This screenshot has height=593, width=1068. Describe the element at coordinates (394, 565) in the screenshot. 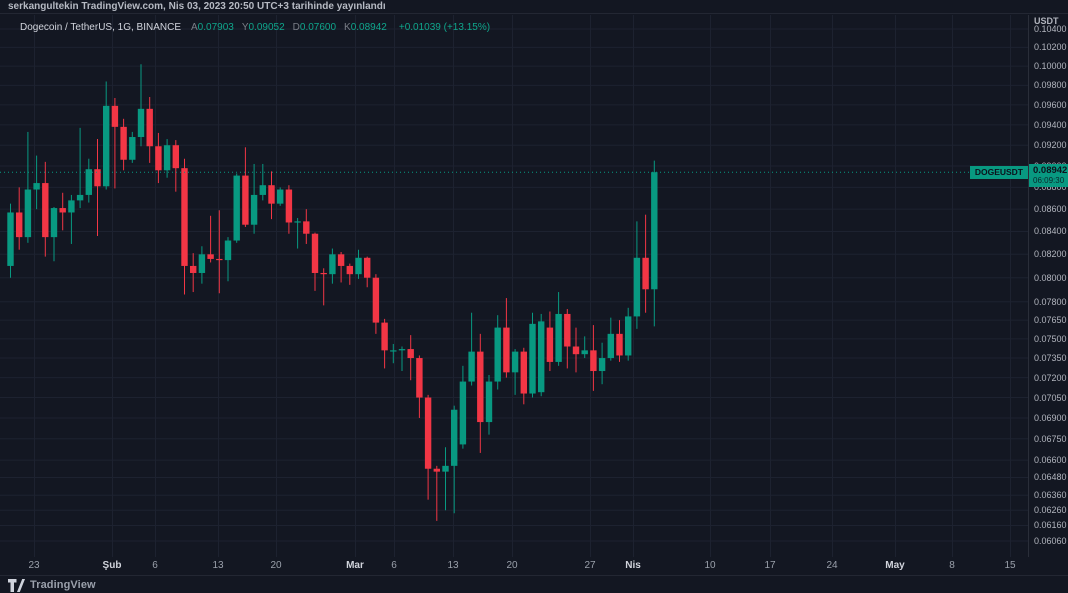

I see `time-tick-label: 6` at that location.